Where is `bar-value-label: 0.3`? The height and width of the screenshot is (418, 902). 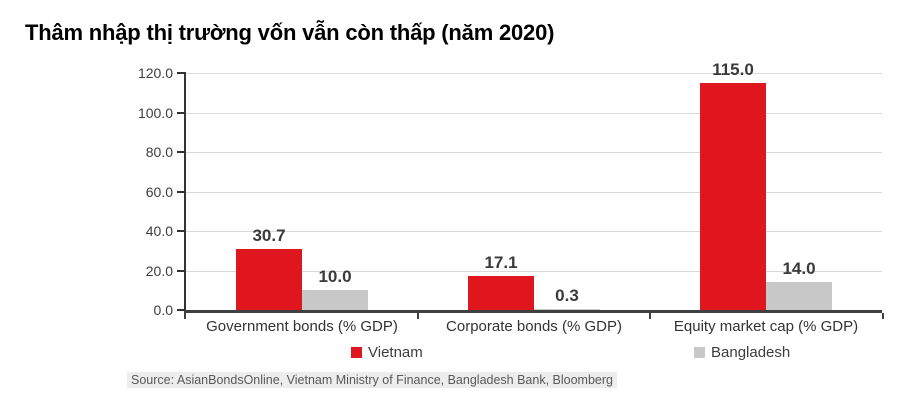
bar-value-label: 0.3 is located at coordinates (567, 296).